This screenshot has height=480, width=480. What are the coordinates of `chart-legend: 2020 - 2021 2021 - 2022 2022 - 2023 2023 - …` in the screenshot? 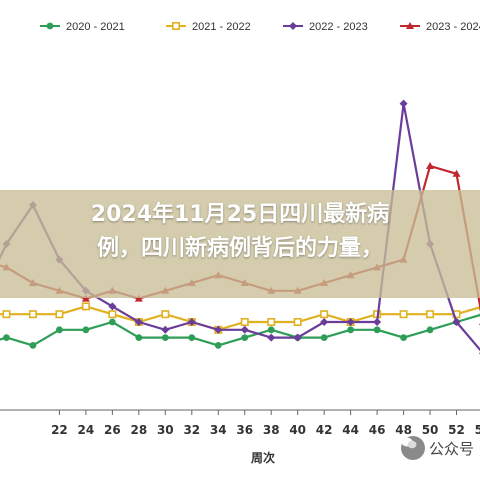 It's located at (260, 27).